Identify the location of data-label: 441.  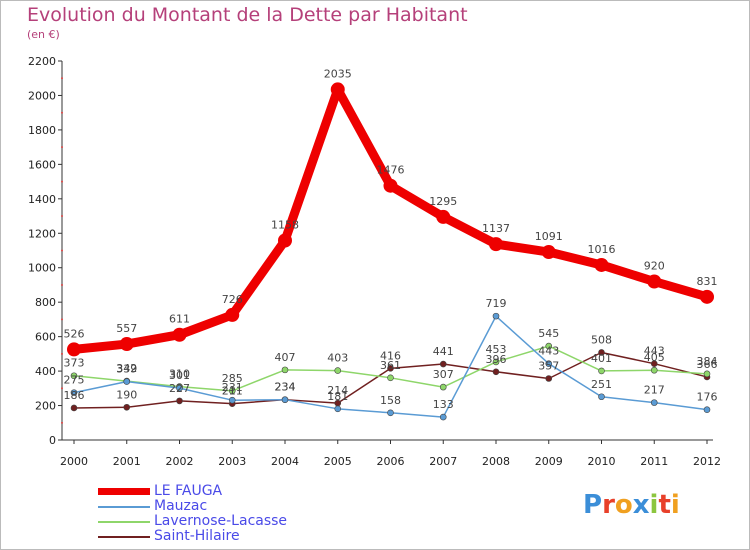
(443, 351).